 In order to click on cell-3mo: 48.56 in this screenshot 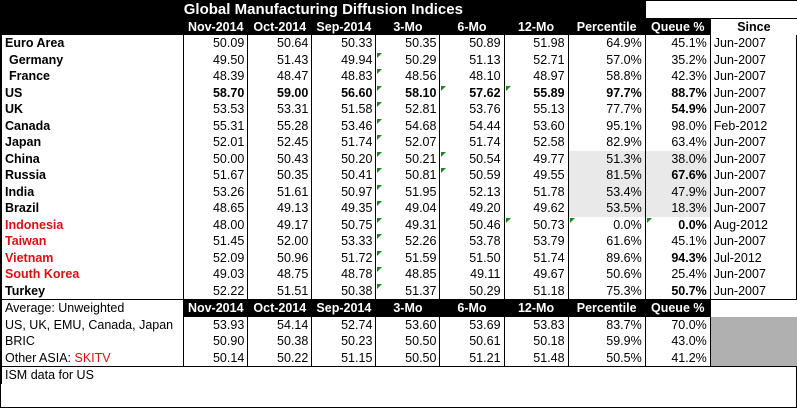, I will do `click(408, 76)`.